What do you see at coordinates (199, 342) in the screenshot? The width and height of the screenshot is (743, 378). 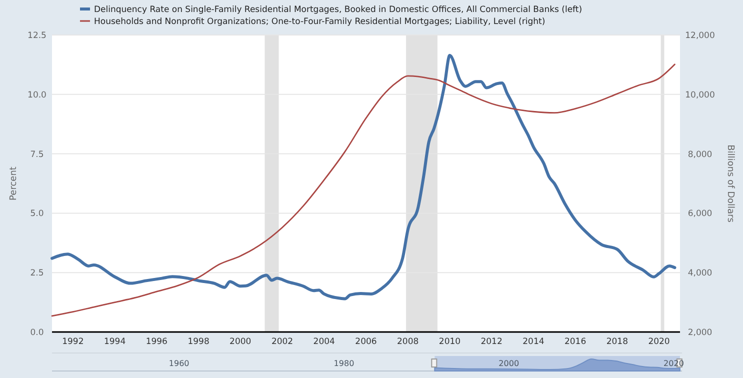 I see `x-tick-label: 1998` at bounding box center [199, 342].